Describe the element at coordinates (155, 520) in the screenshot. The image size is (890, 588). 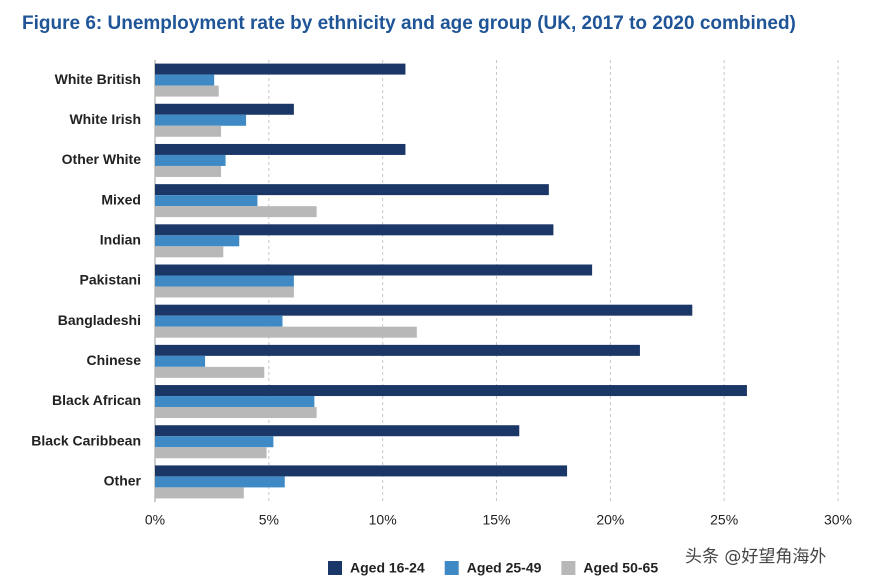
I see `x-tick-label: 0%` at that location.